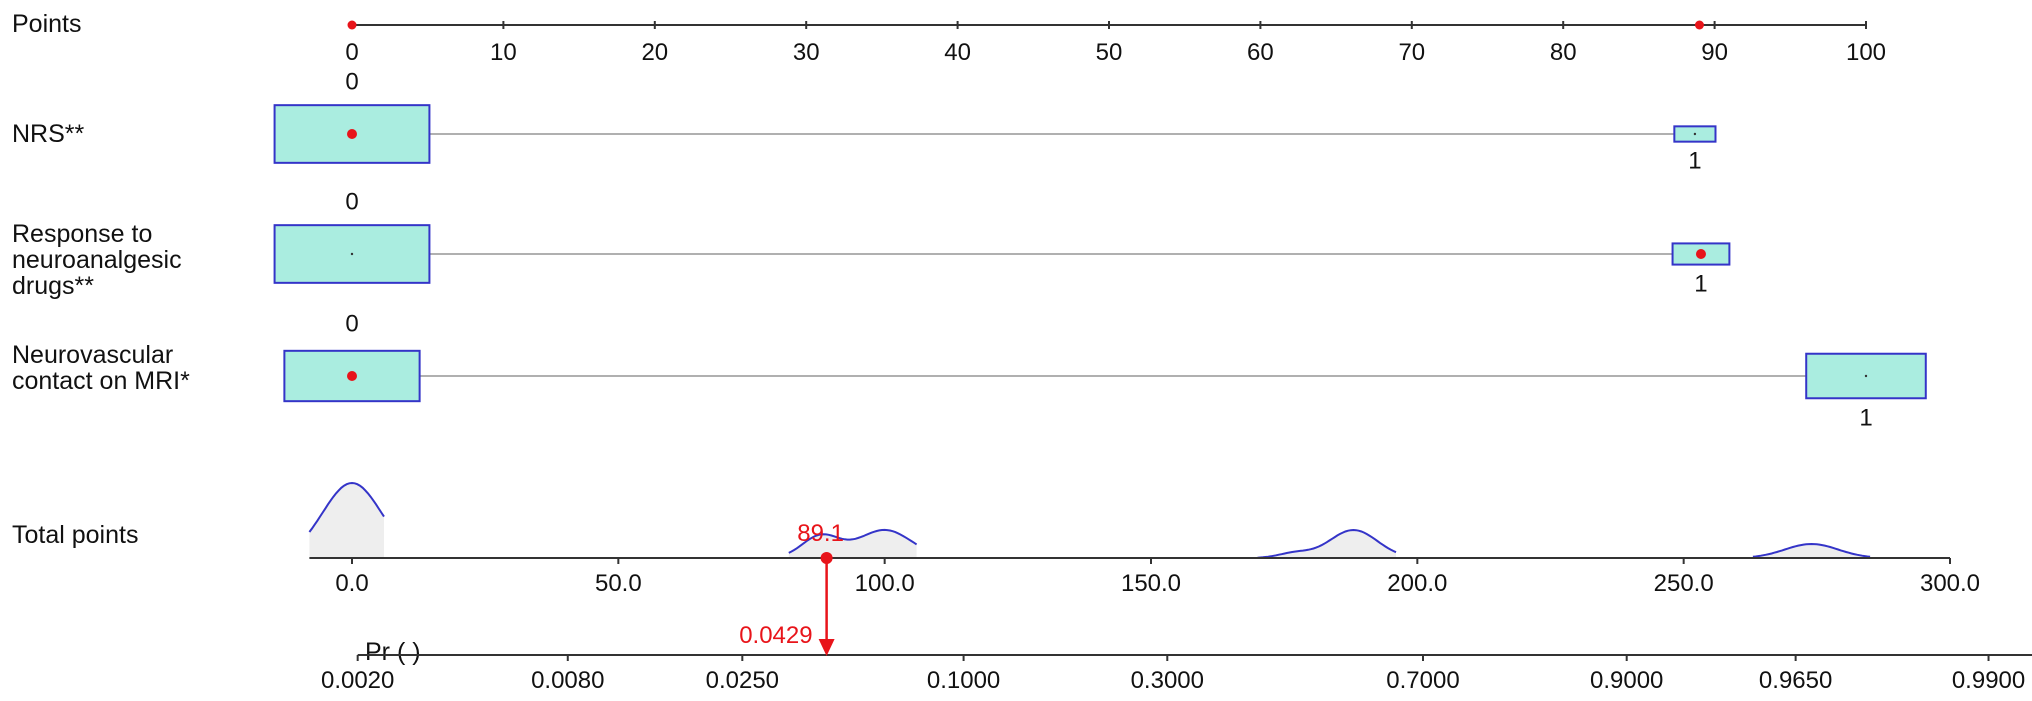 This screenshot has height=701, width=2032. Describe the element at coordinates (82, 234) in the screenshot. I see `variable-label-response-line1: Response to` at that location.